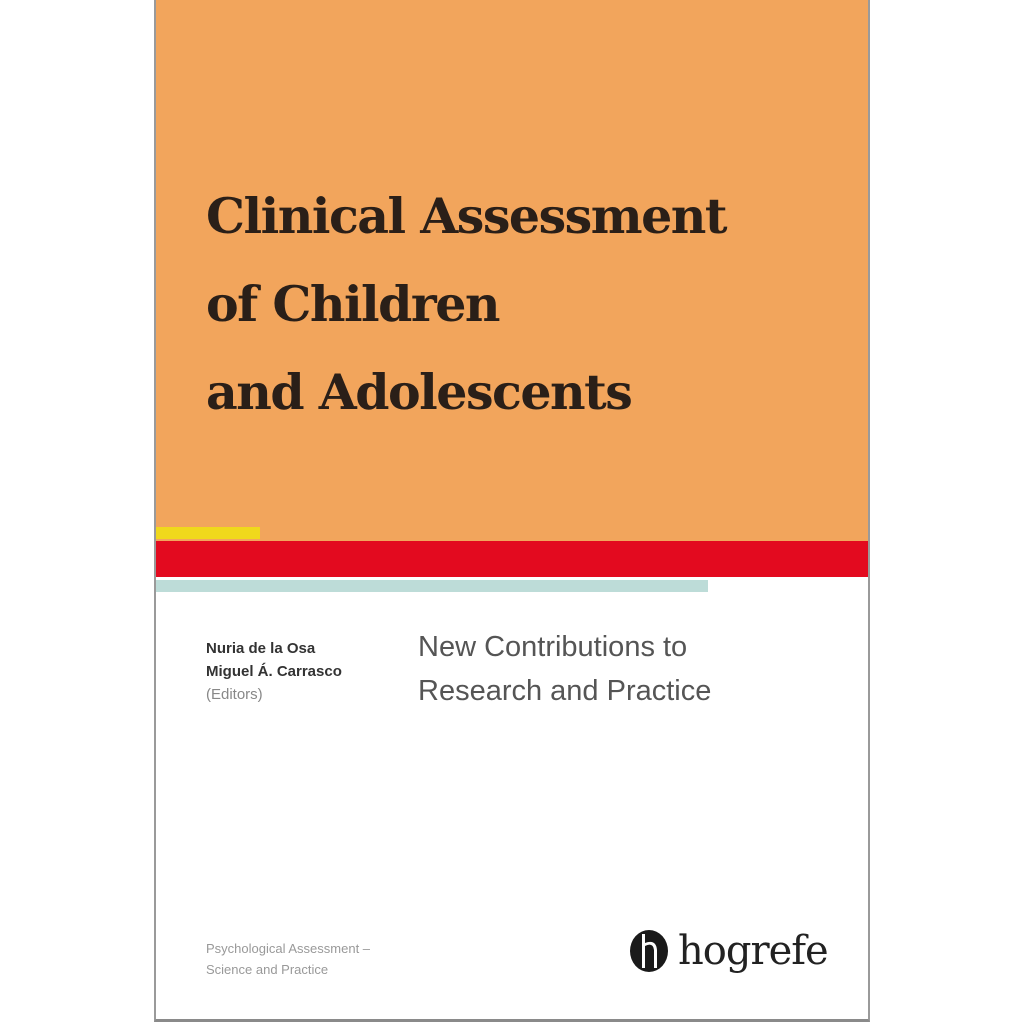  What do you see at coordinates (261, 648) in the screenshot?
I see `editor-name: Nuria de la Osa` at bounding box center [261, 648].